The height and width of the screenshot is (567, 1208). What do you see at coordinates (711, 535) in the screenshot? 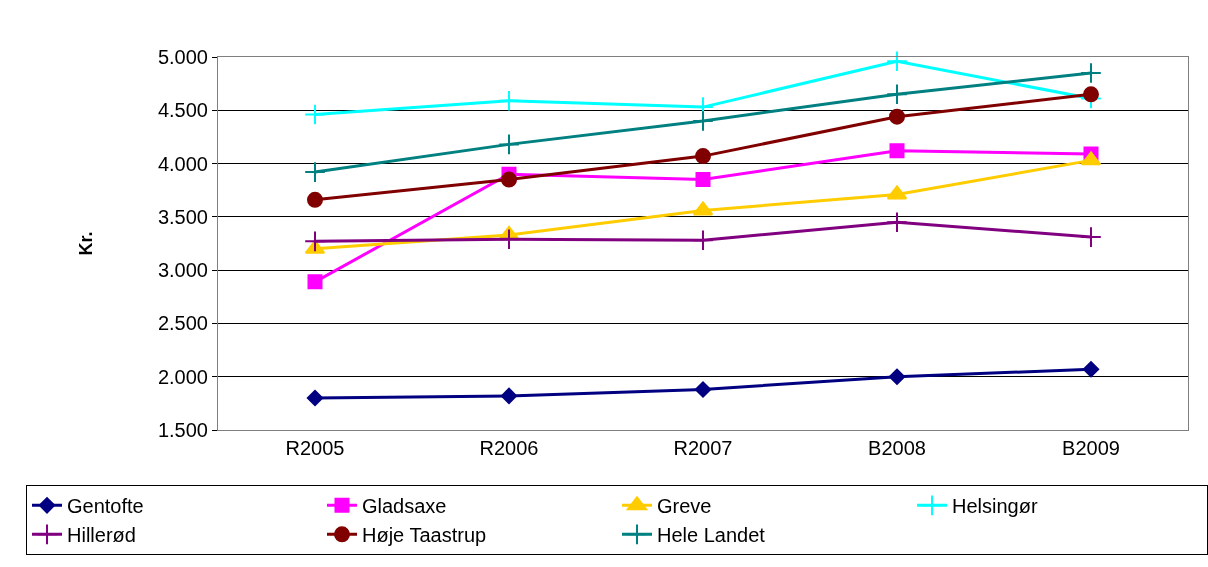
I see `legend-label: Hele Landet` at bounding box center [711, 535].